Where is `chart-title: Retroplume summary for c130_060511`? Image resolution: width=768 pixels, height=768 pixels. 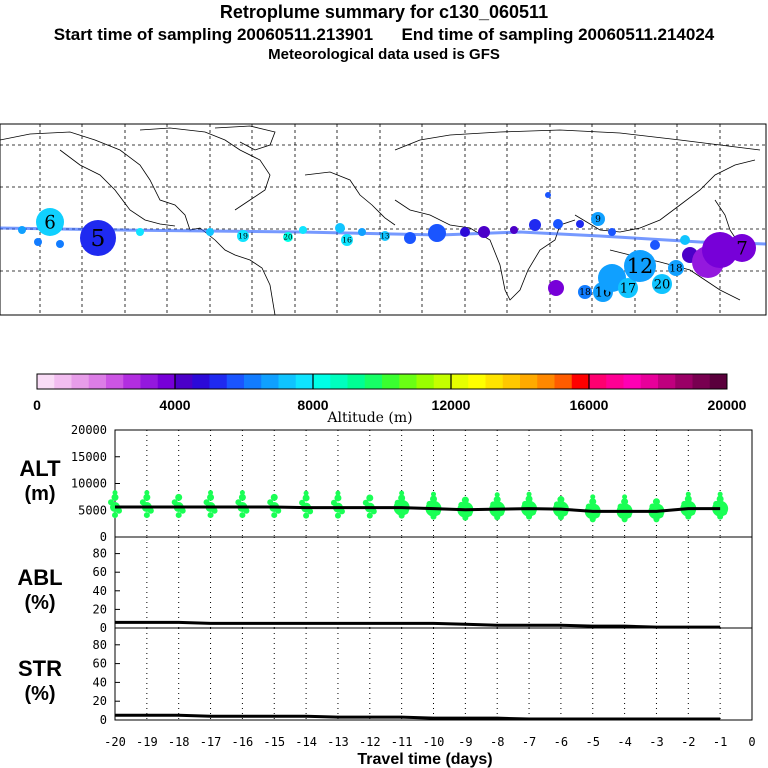 chart-title: Retroplume summary for c130_060511 is located at coordinates (384, 12).